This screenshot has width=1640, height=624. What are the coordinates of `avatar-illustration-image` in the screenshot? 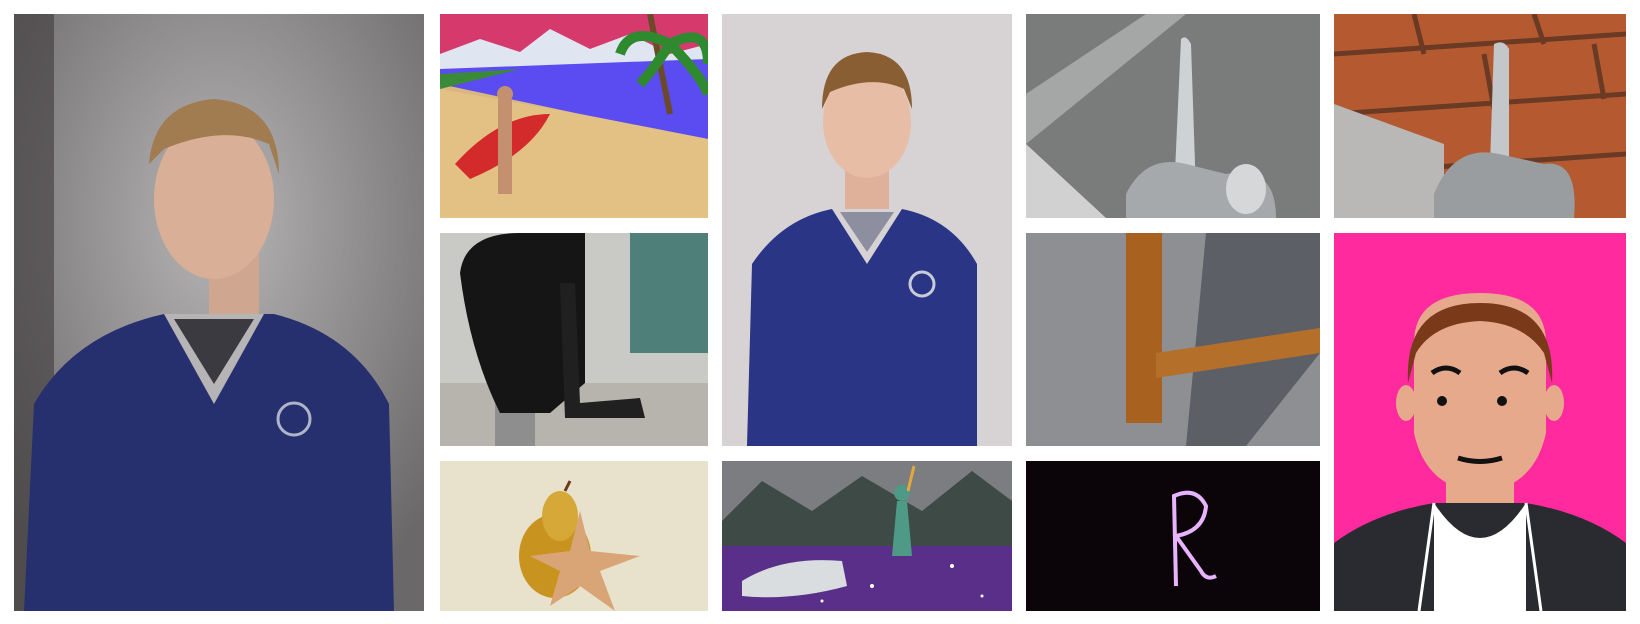 It's located at (1480, 422).